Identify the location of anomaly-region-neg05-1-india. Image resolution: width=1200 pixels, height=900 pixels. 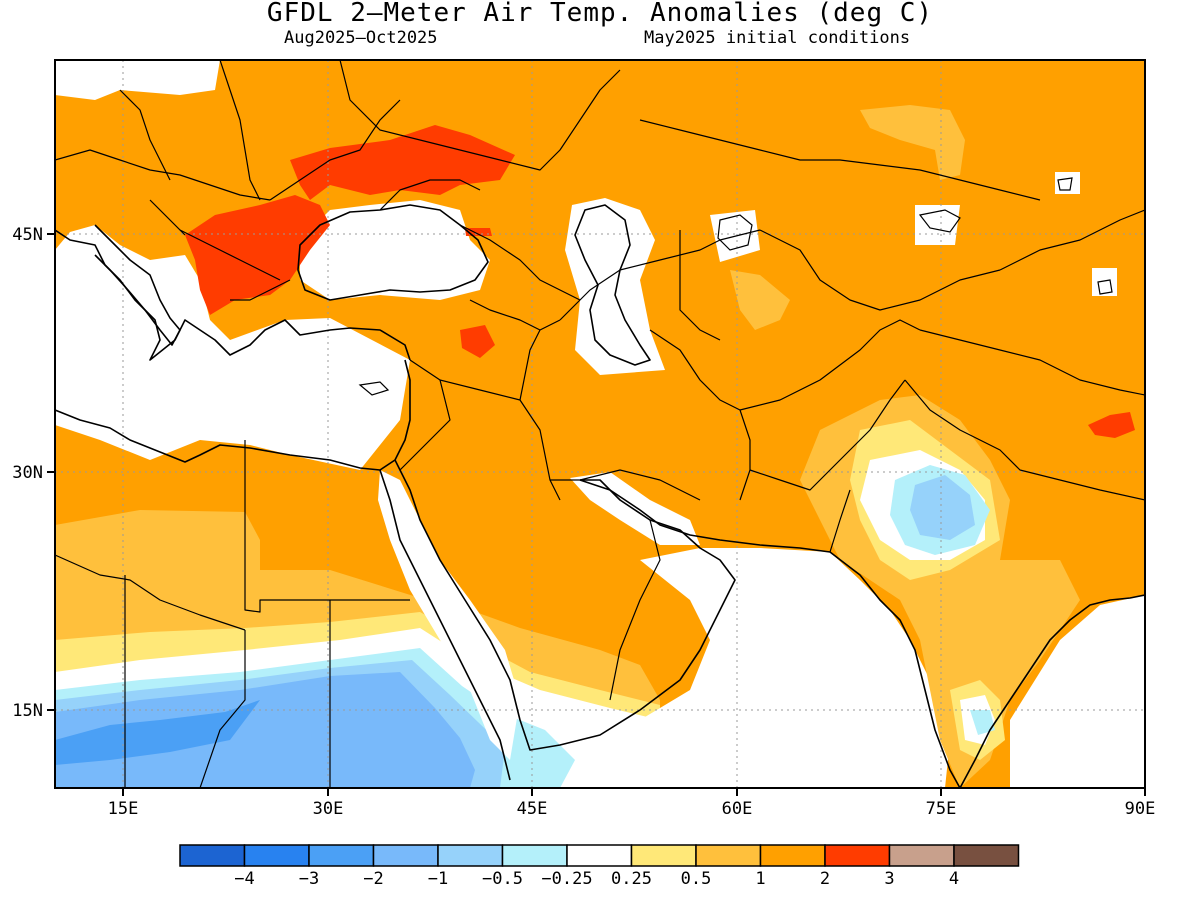
(942, 507).